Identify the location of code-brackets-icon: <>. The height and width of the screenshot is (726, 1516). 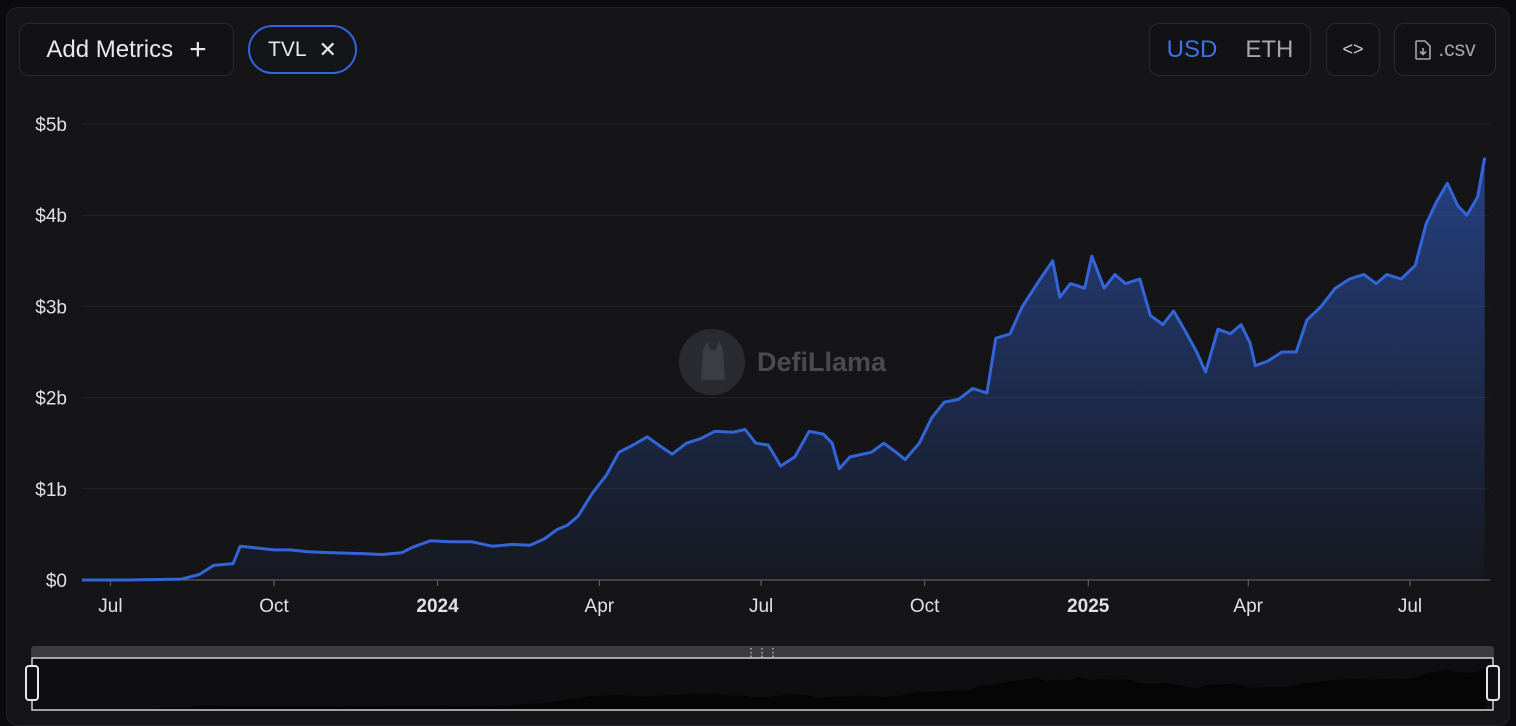
(1353, 49).